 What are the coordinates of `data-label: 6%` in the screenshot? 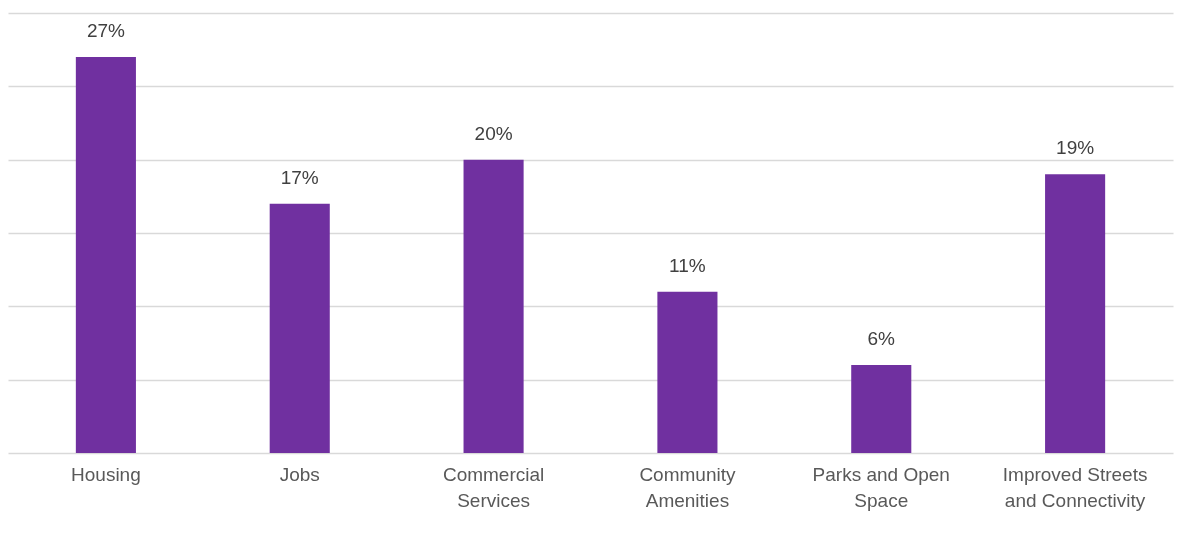 It's located at (881, 338).